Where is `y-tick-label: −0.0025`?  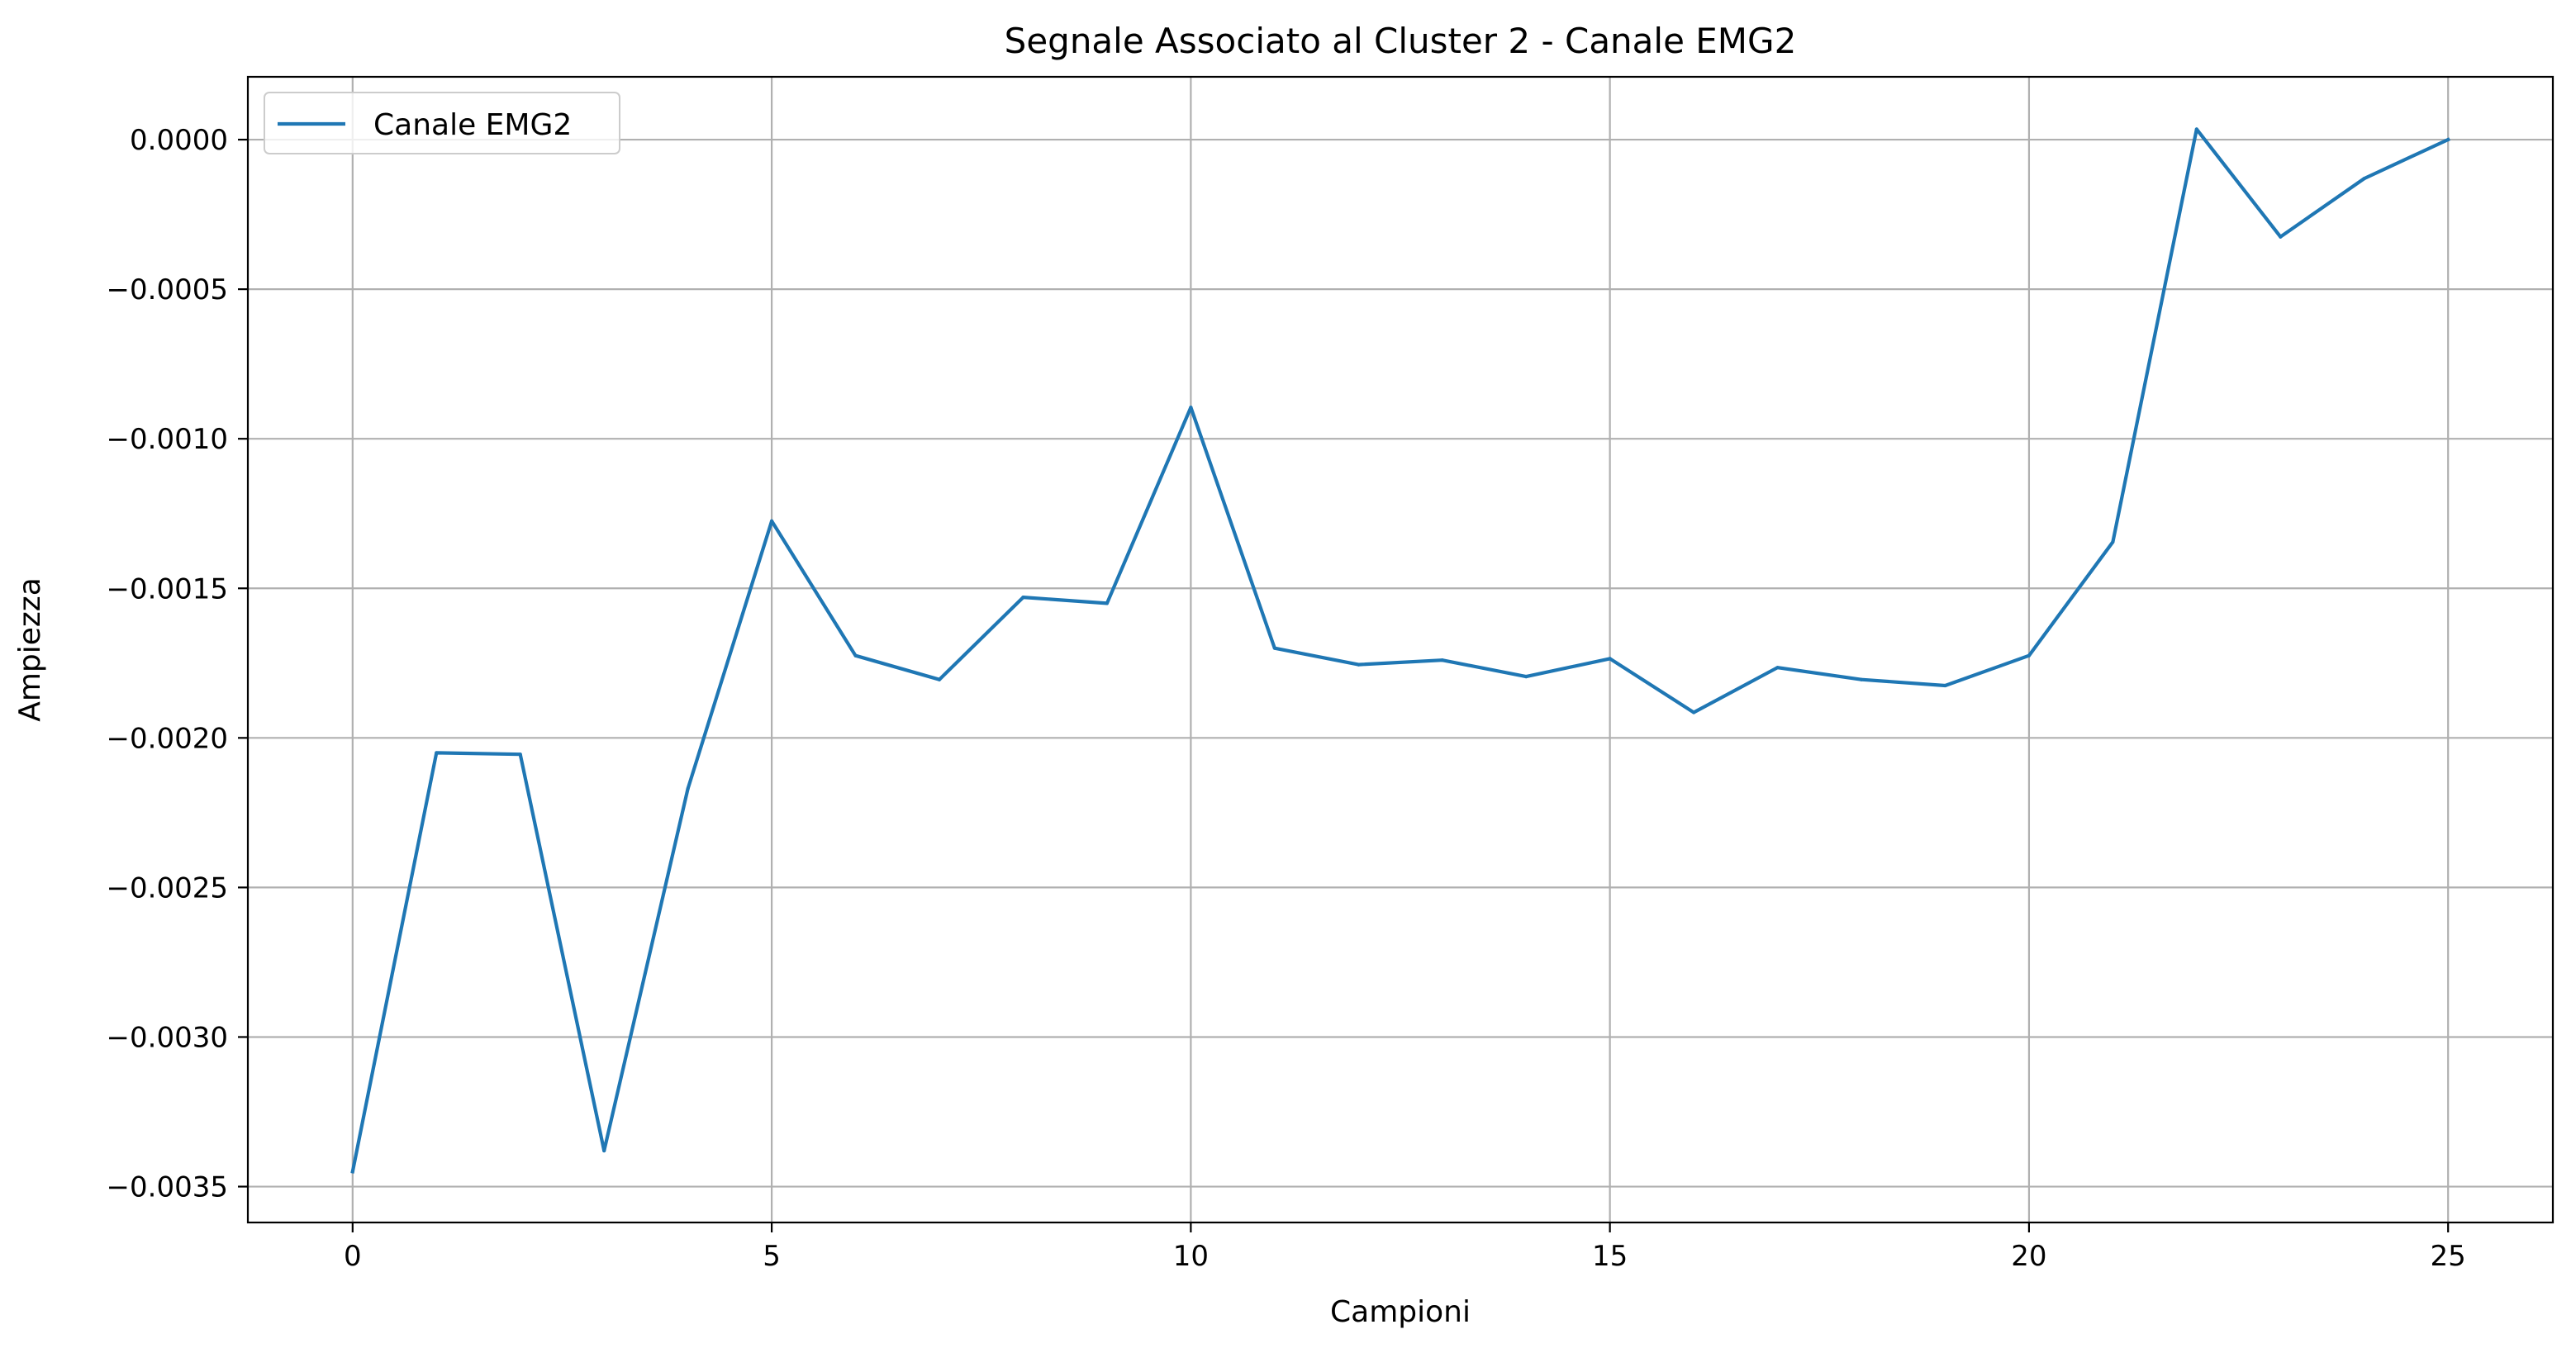
y-tick-label: −0.0025 is located at coordinates (167, 887).